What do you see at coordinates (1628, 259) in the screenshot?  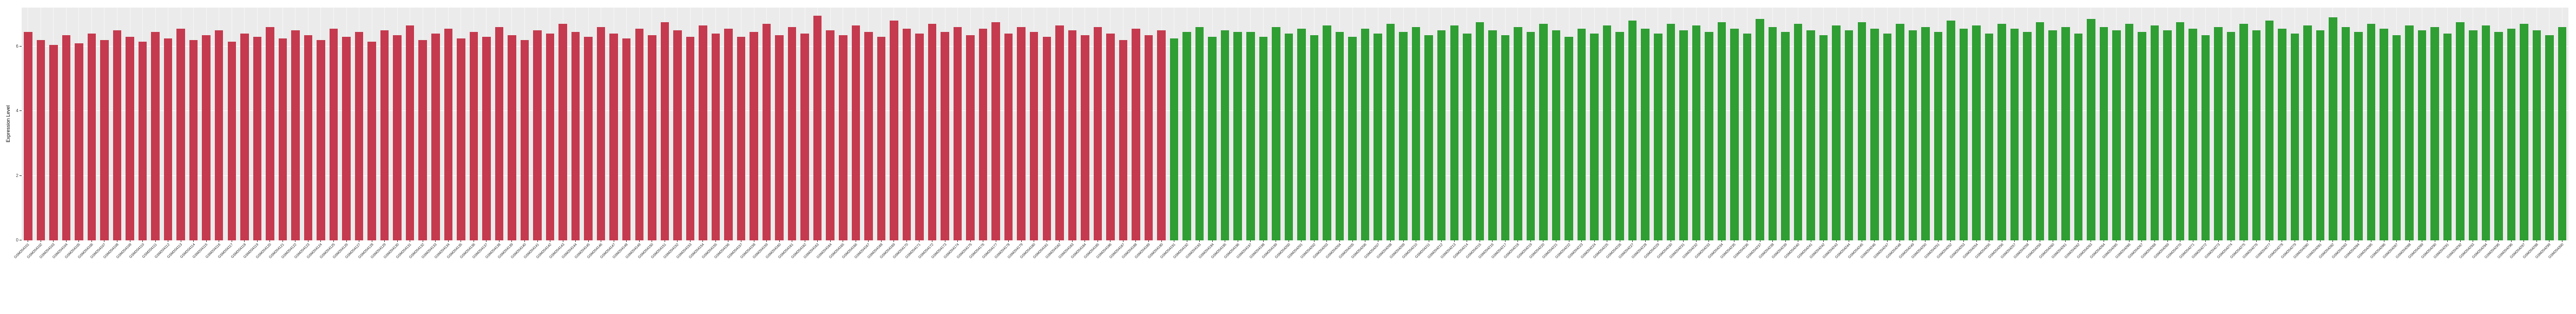 I see `x-tick: GSM204227` at bounding box center [1628, 259].